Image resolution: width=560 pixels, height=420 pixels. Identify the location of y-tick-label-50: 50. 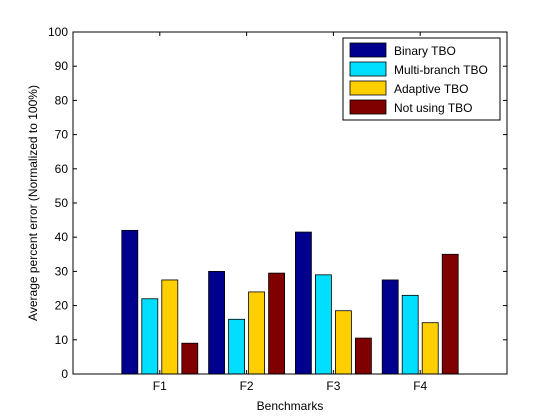
(62, 203).